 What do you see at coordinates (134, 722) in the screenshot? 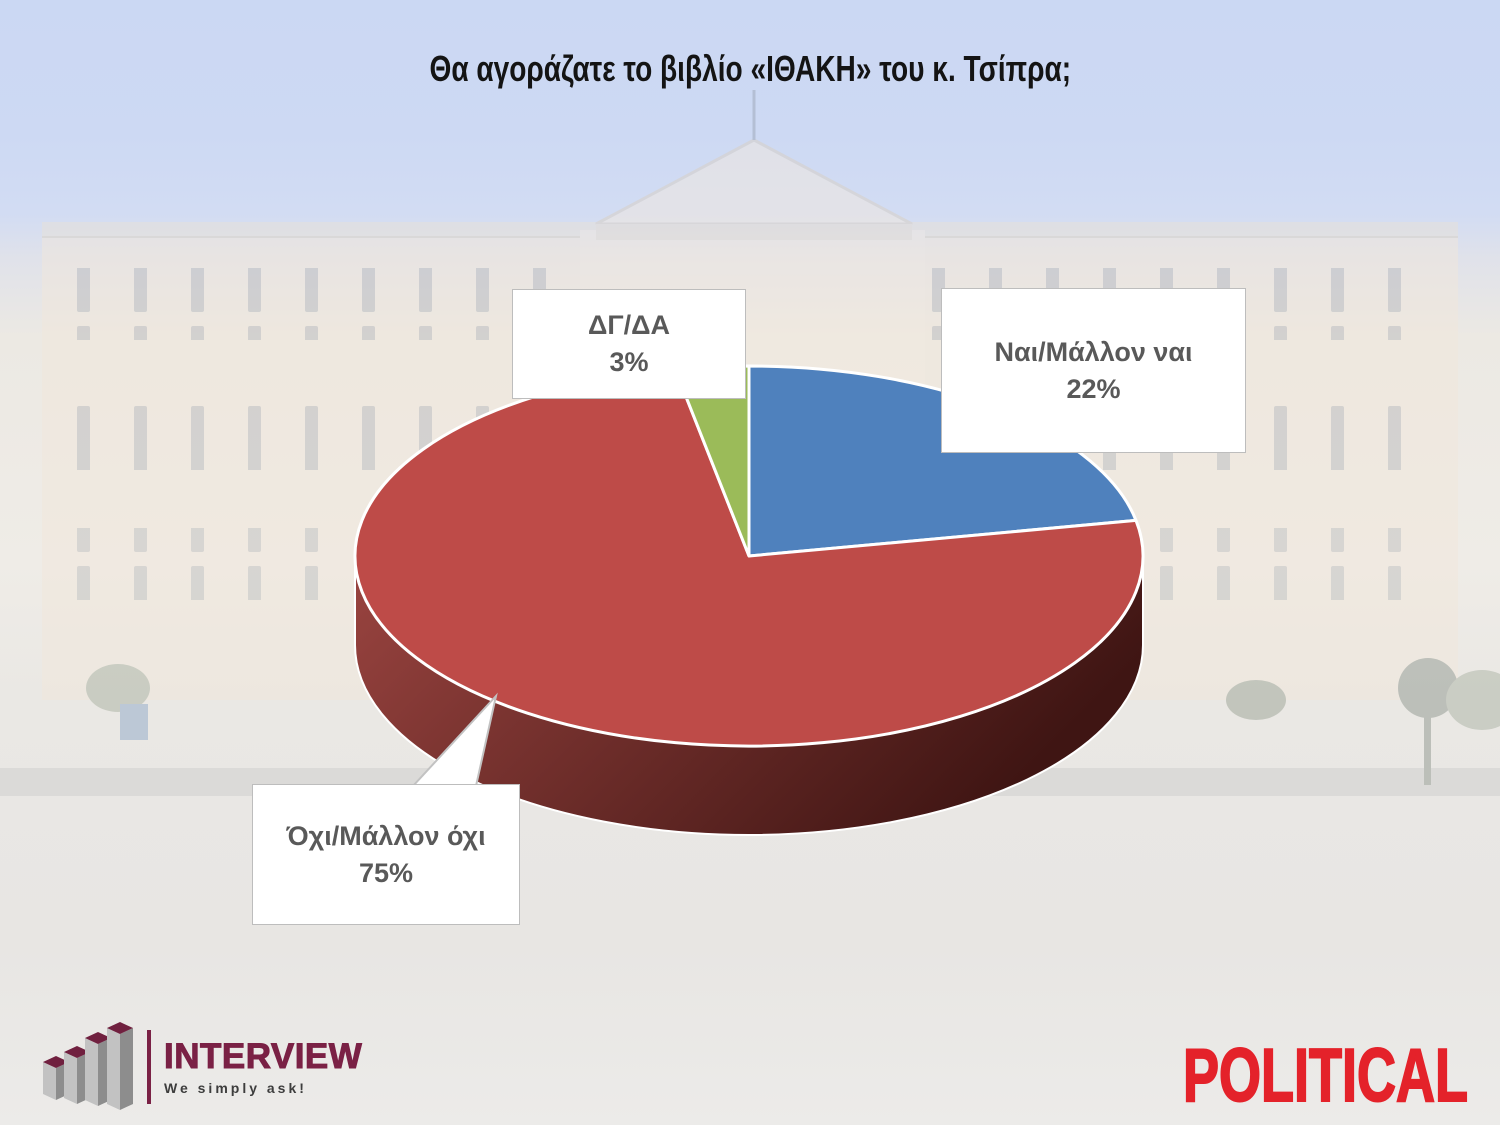
I see `guard-hut` at bounding box center [134, 722].